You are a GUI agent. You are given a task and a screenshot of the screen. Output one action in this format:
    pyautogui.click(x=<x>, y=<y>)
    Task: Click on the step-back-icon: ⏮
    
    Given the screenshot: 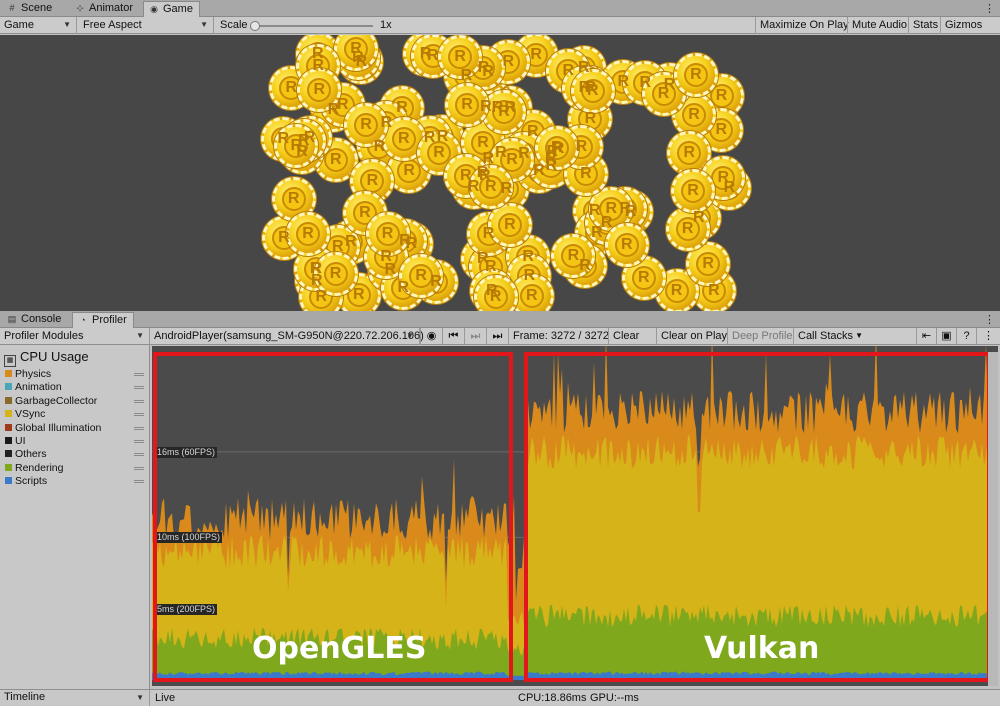 What is the action you would take?
    pyautogui.click(x=453, y=336)
    